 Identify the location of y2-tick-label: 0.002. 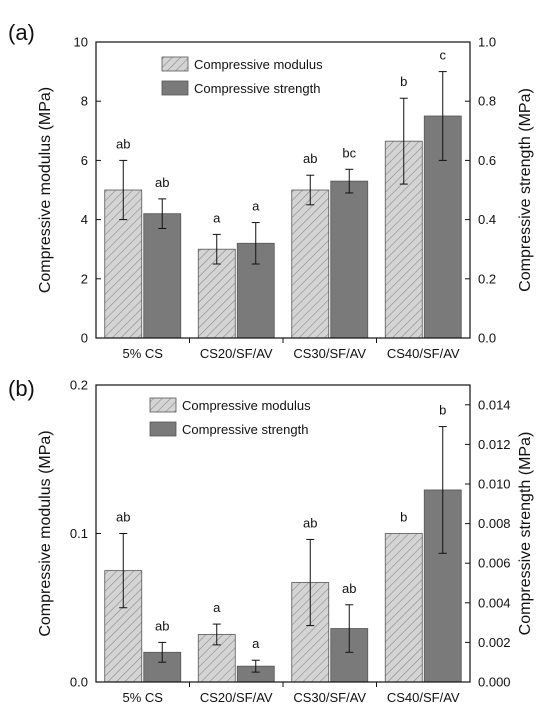
(494, 642).